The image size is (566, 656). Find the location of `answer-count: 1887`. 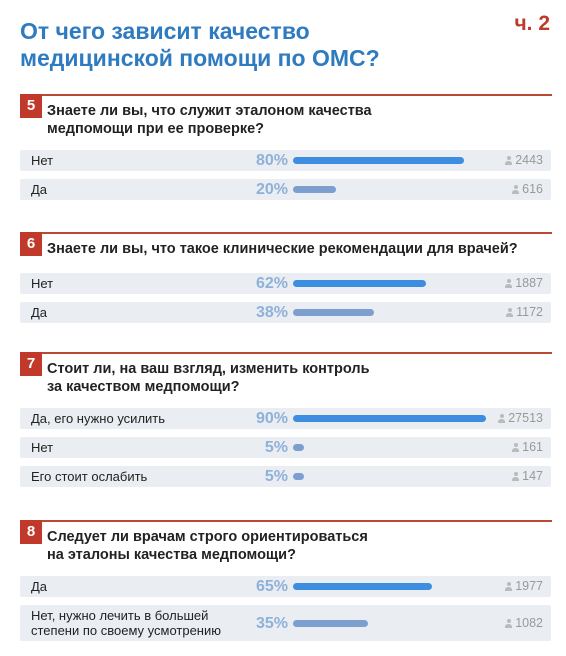

answer-count: 1887 is located at coordinates (524, 283).